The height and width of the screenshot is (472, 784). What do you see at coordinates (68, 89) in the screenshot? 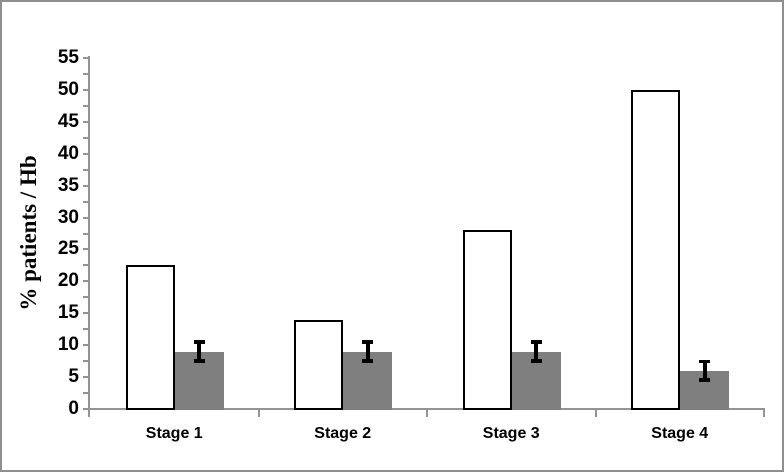
I see `y-tick-label: 50` at bounding box center [68, 89].